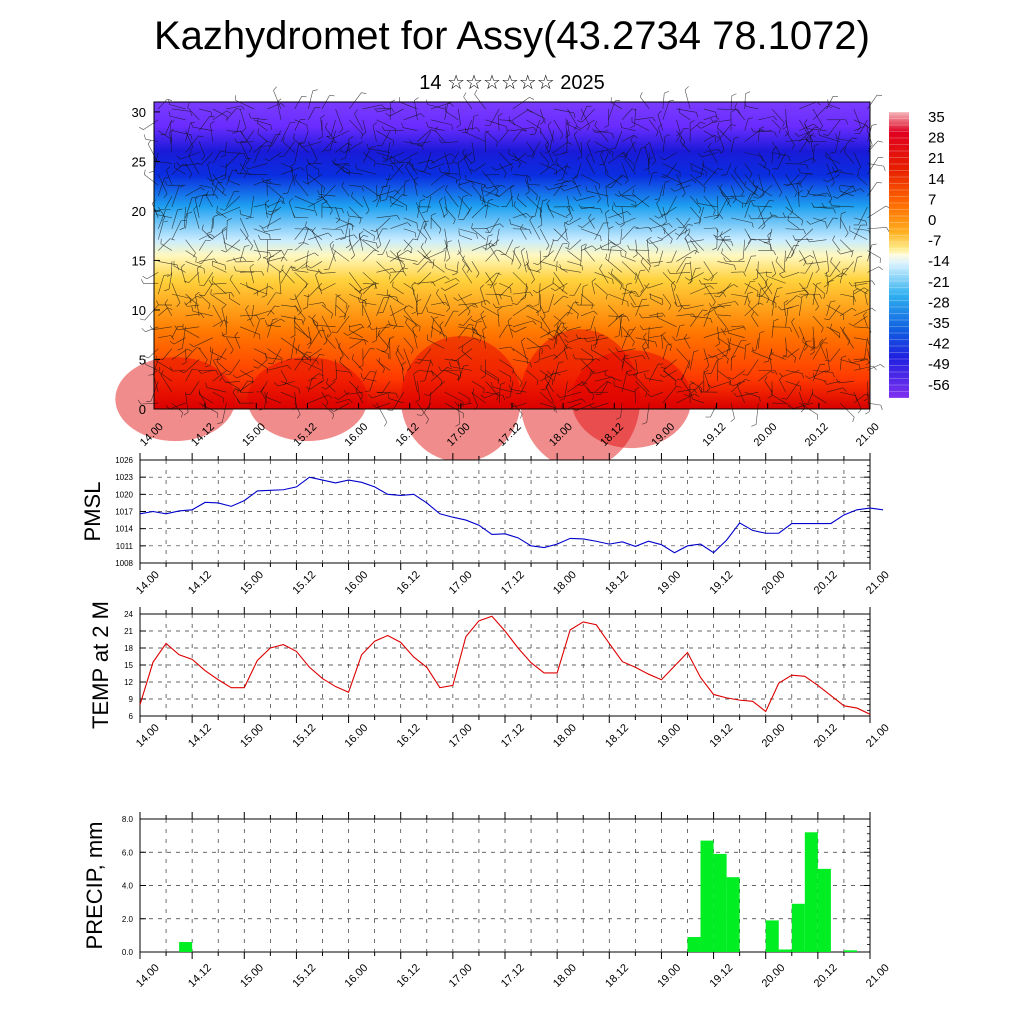  What do you see at coordinates (811, 892) in the screenshot?
I see `precip-bar` at bounding box center [811, 892].